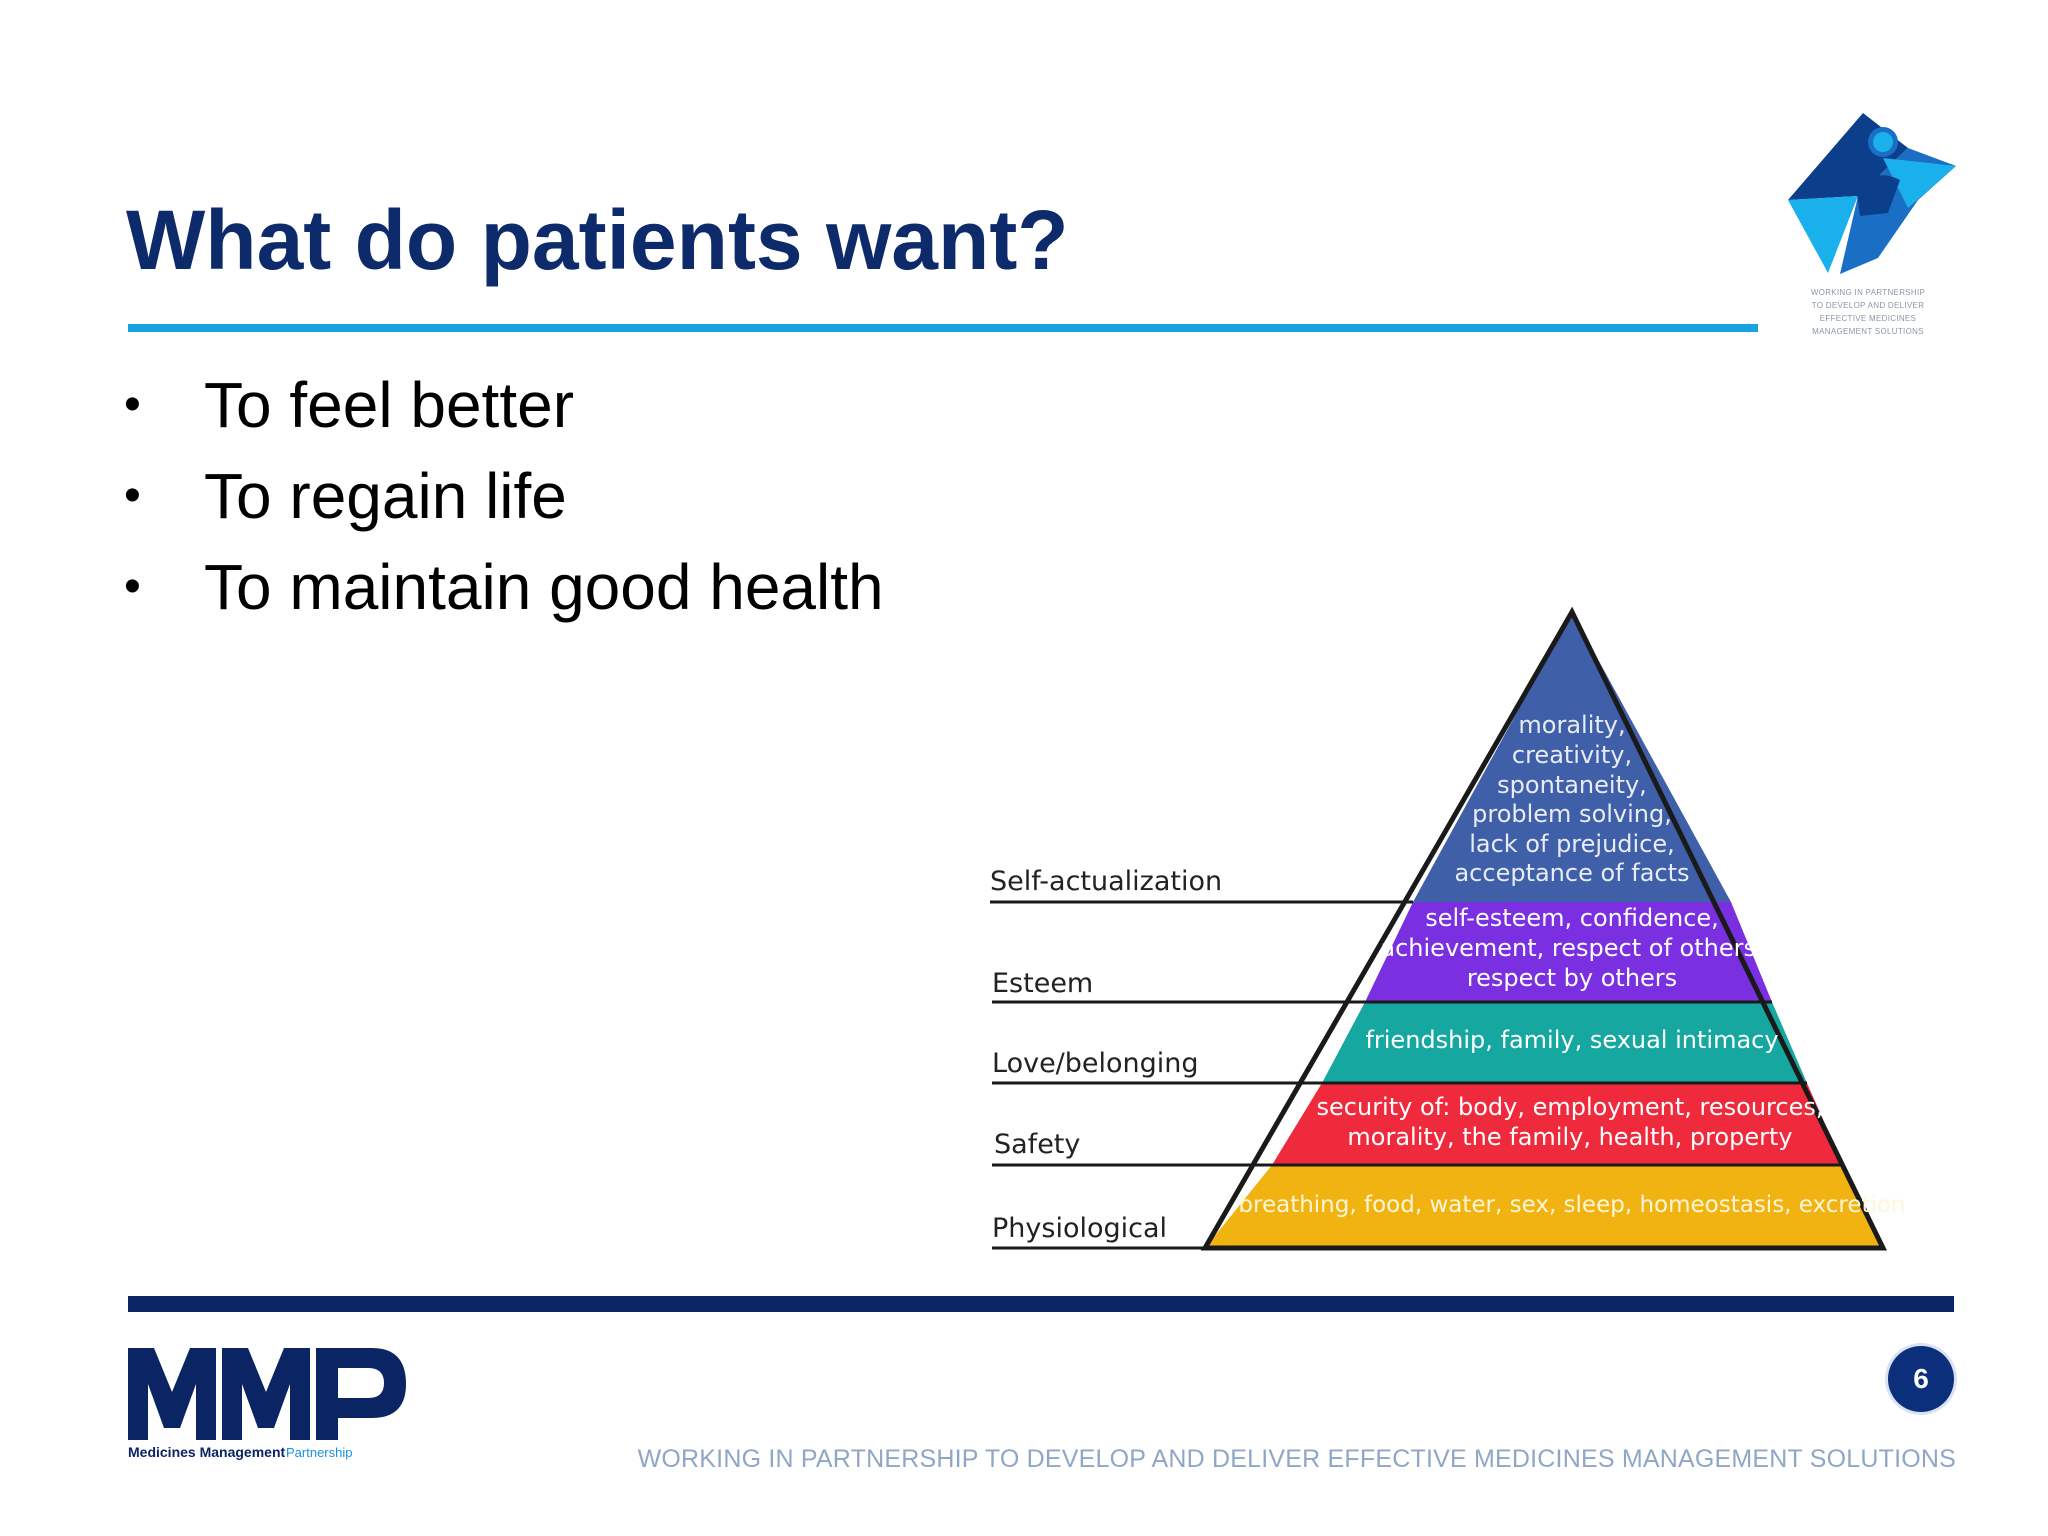 This screenshot has height=1536, width=2048. I want to click on band-text: problem solving,, so click(1572, 814).